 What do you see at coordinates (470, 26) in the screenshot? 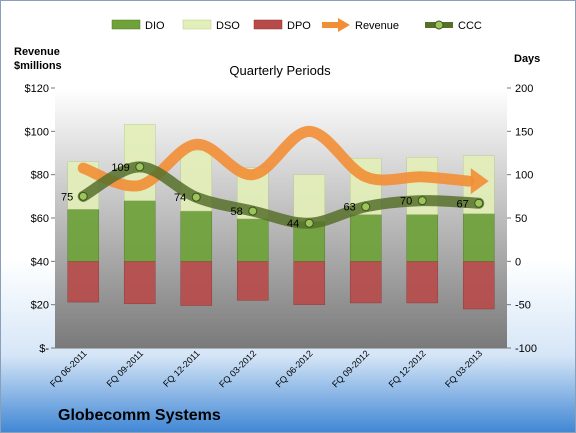
I see `legend-label-ccc: CCC` at bounding box center [470, 26].